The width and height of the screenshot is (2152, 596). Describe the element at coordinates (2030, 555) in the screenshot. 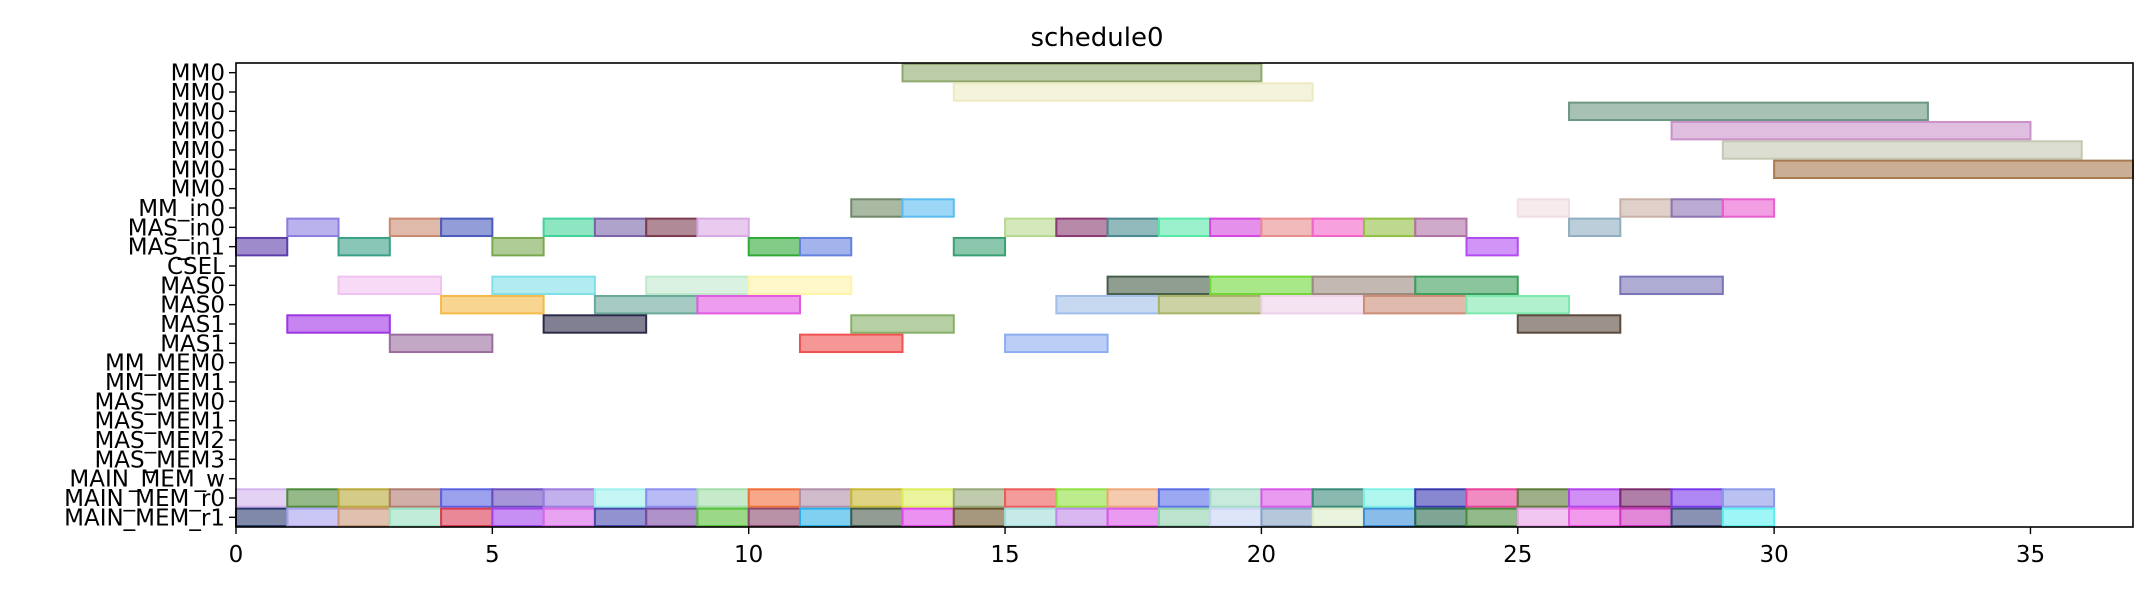

I see `x-tick-label: 35` at that location.